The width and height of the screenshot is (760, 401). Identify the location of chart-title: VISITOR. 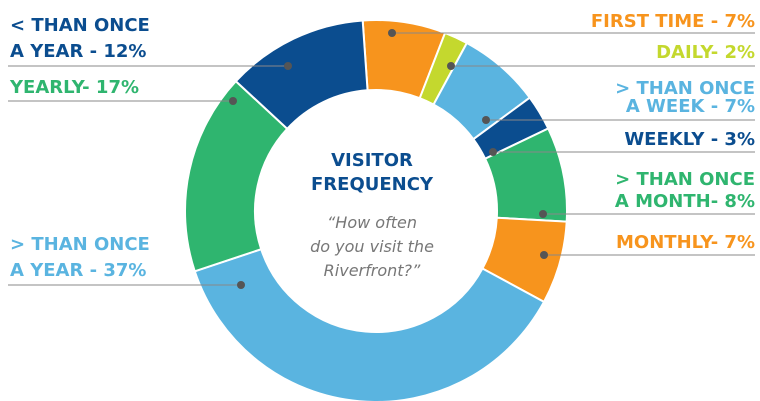
(372, 160).